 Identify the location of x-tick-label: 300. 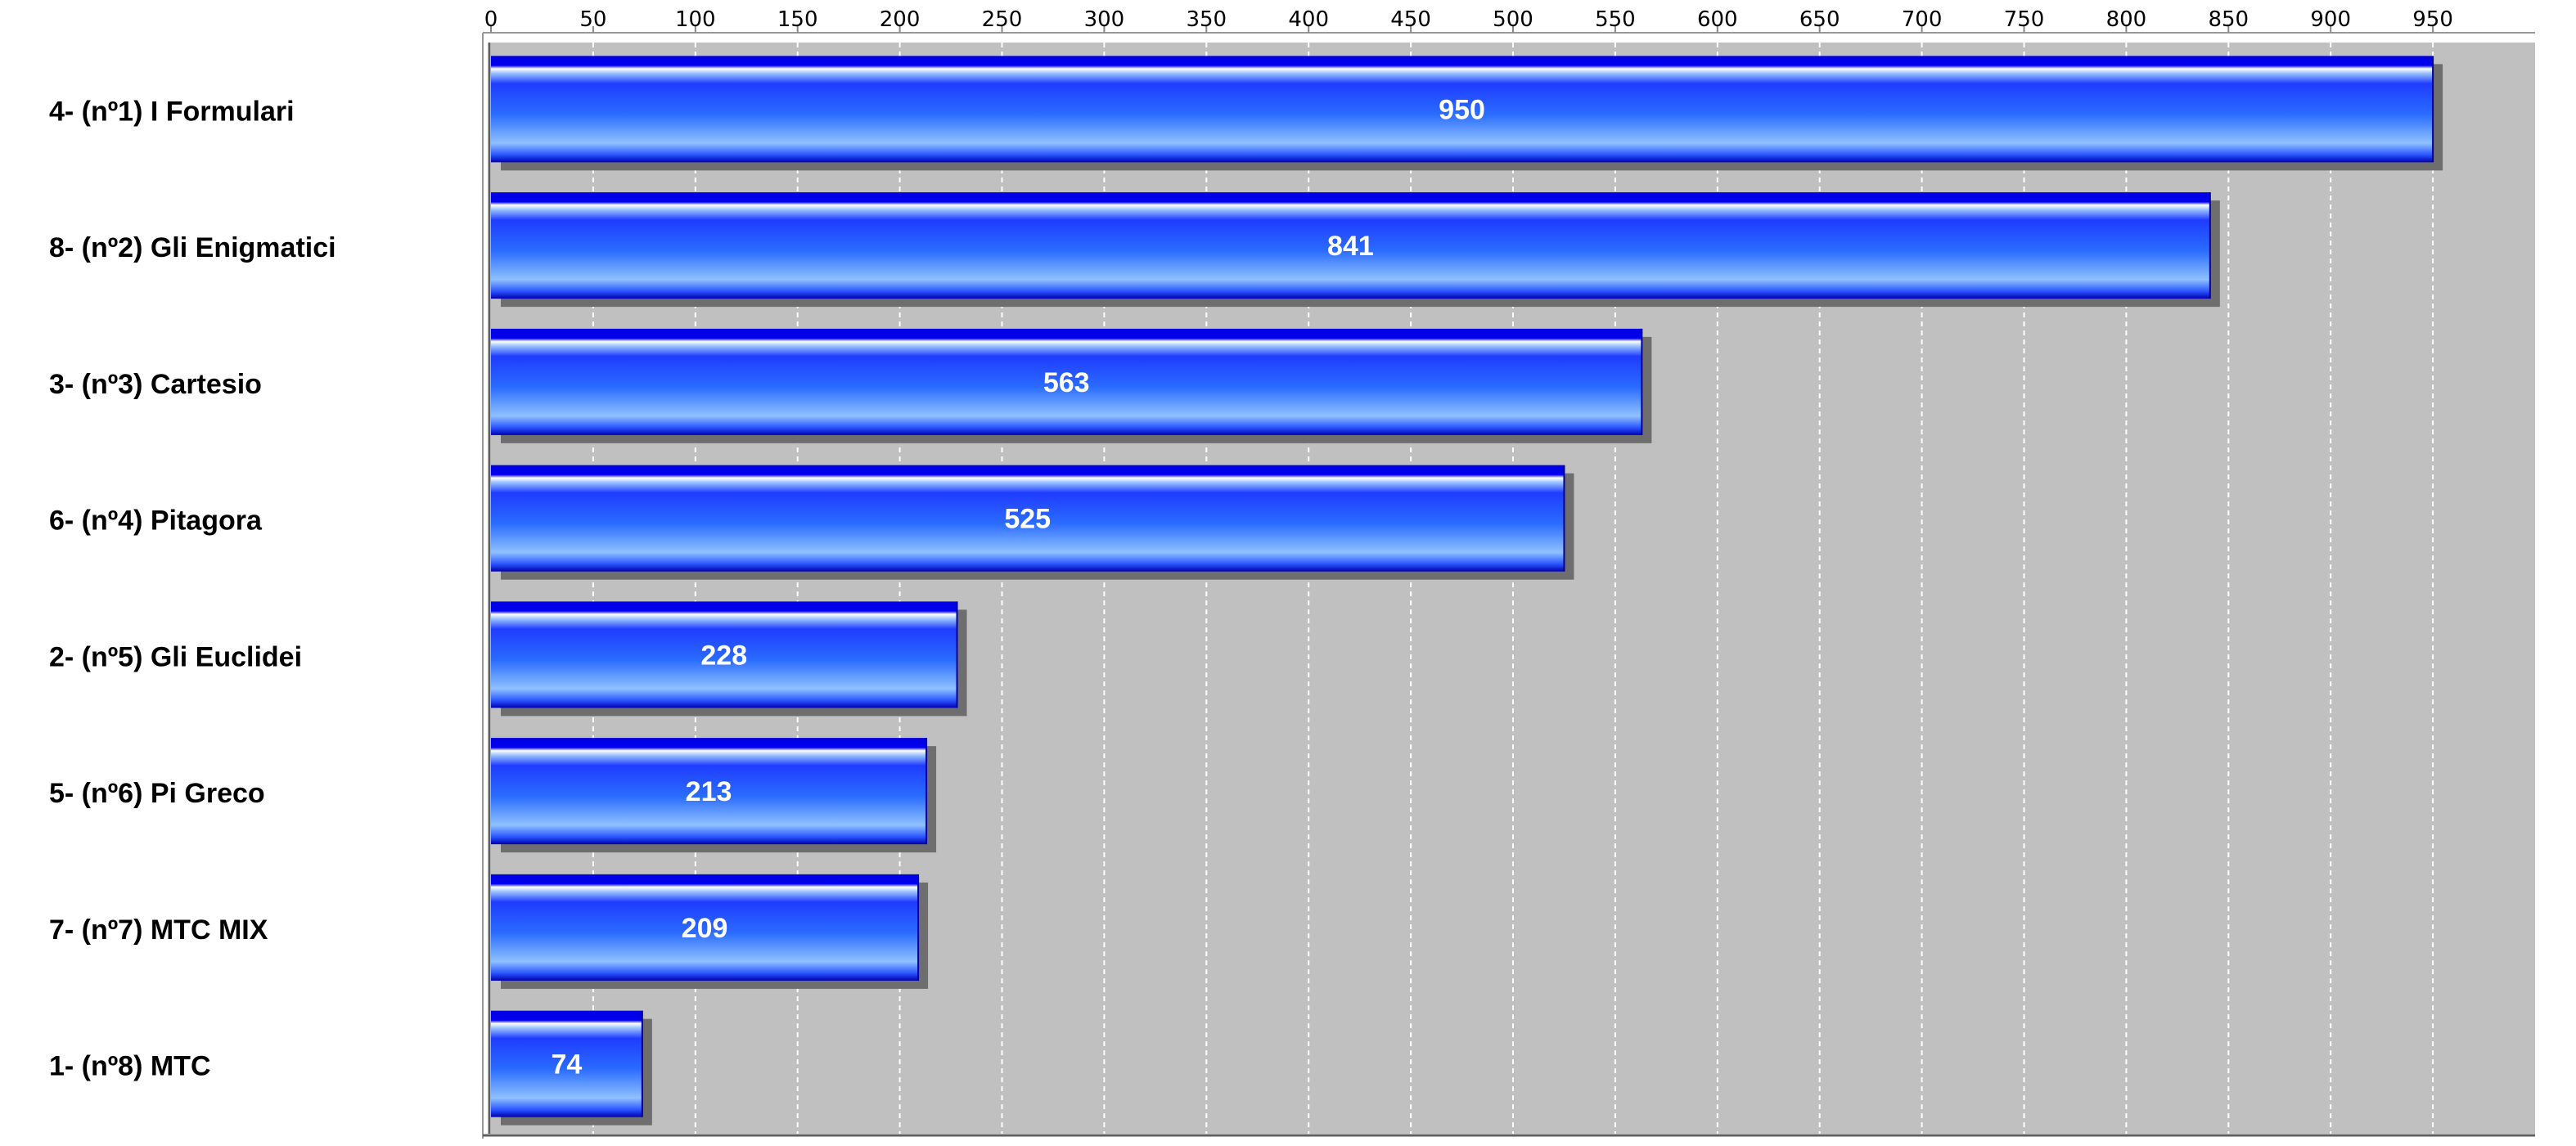
(1104, 19).